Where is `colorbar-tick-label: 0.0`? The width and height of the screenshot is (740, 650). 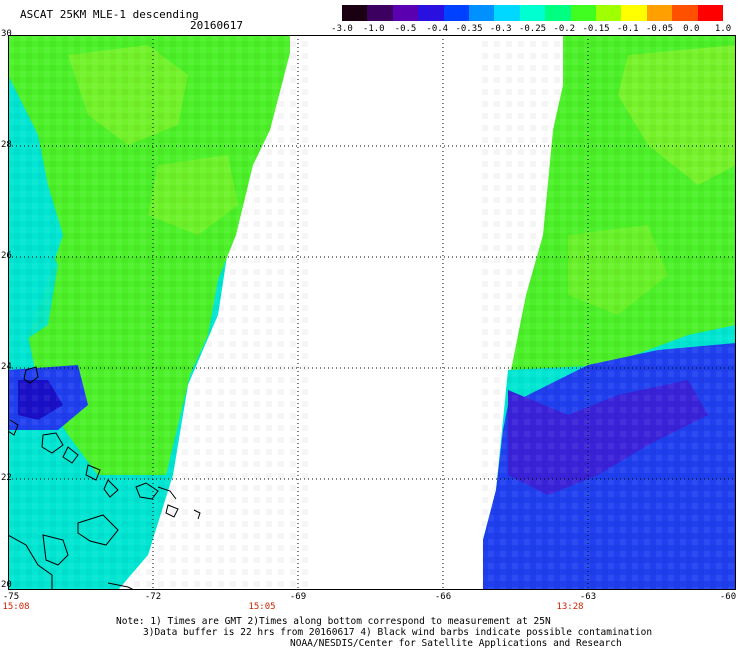 colorbar-tick-label: 0.0 is located at coordinates (691, 29).